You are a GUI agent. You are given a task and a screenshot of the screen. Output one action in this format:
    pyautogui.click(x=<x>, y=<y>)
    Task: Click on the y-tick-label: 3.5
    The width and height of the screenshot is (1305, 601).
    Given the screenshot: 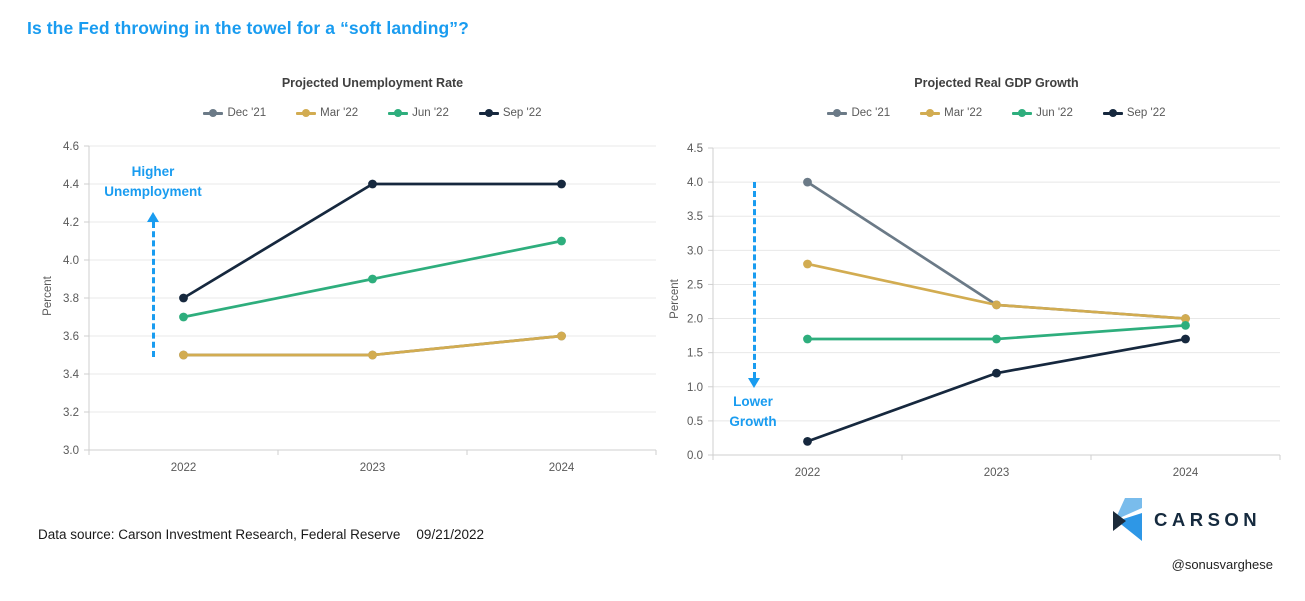 What is the action you would take?
    pyautogui.click(x=695, y=217)
    